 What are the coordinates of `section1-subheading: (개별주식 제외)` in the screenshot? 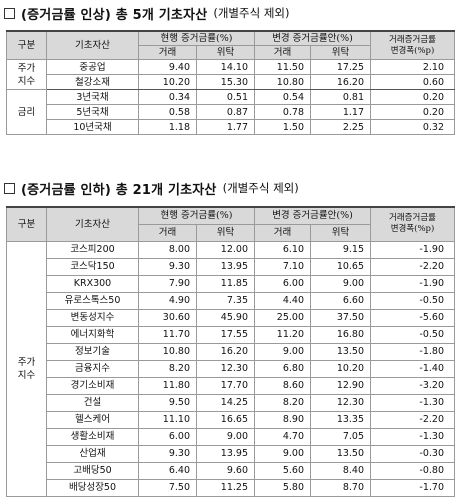 It's located at (251, 13).